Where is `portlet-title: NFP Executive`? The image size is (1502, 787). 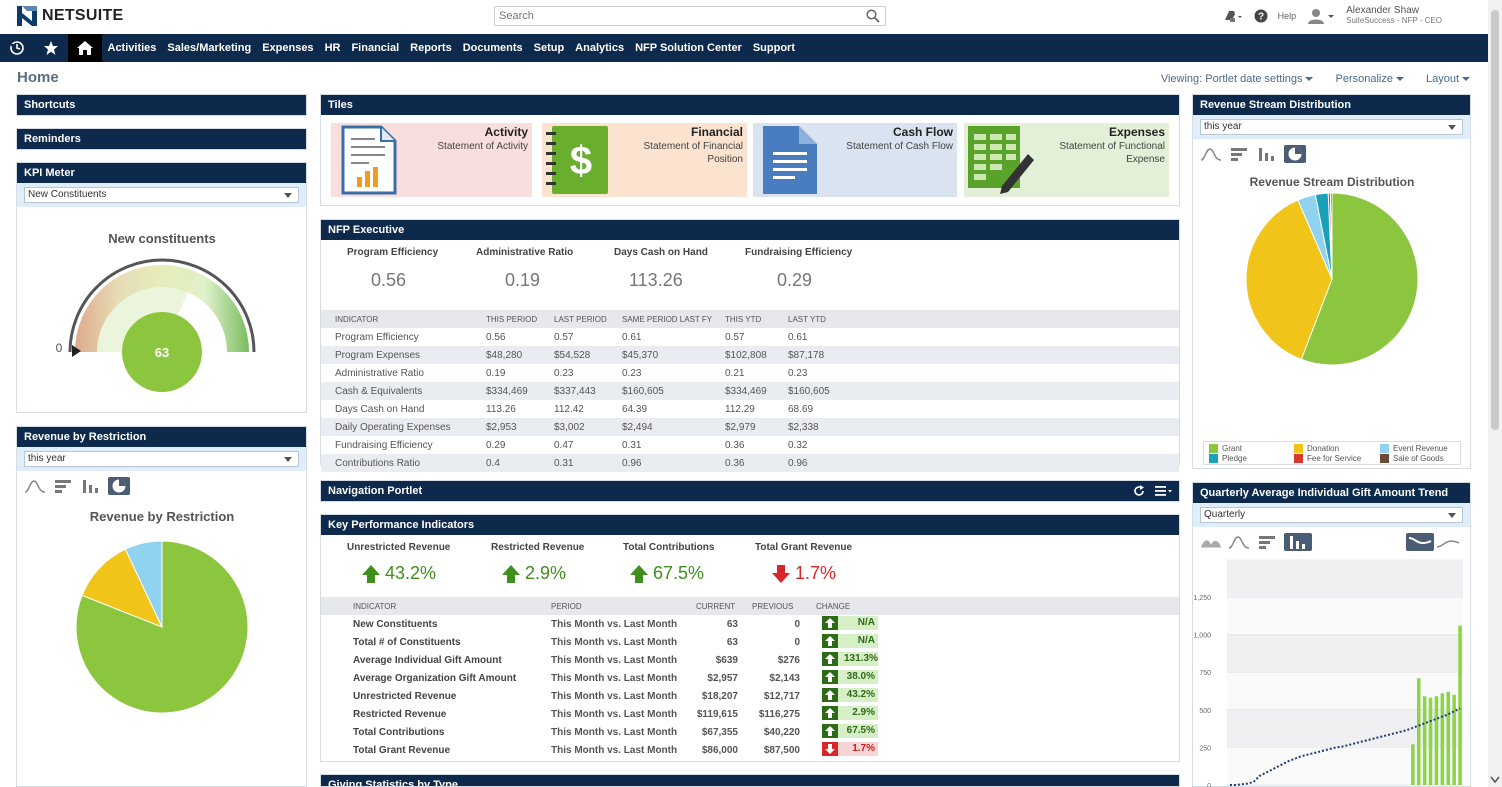
portlet-title: NFP Executive is located at coordinates (750, 230).